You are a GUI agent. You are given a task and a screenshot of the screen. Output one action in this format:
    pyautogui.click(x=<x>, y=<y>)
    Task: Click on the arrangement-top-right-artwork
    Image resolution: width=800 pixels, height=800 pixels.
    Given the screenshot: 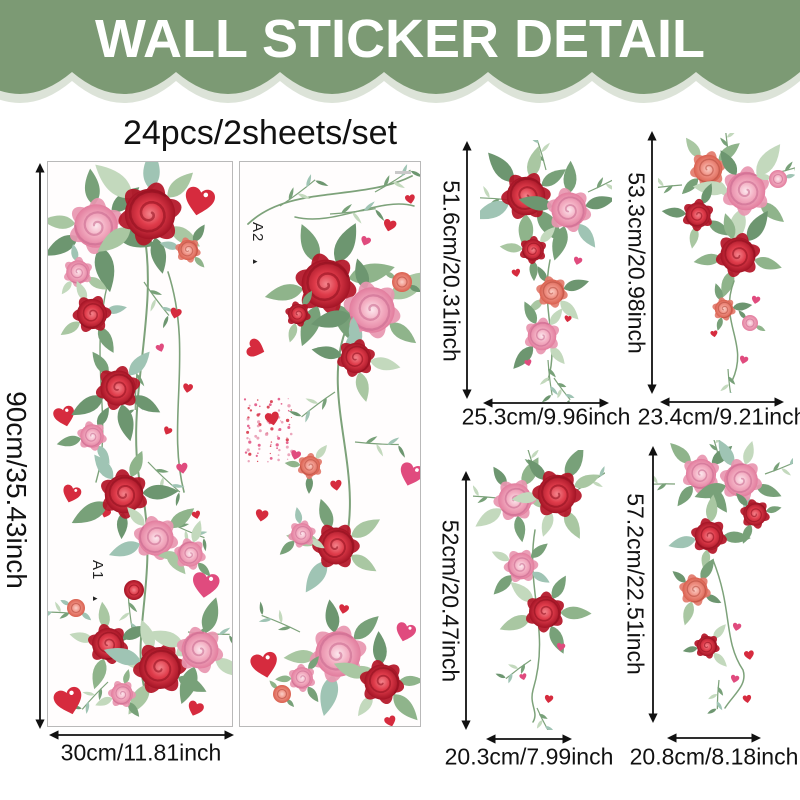 What is the action you would take?
    pyautogui.click(x=726, y=263)
    